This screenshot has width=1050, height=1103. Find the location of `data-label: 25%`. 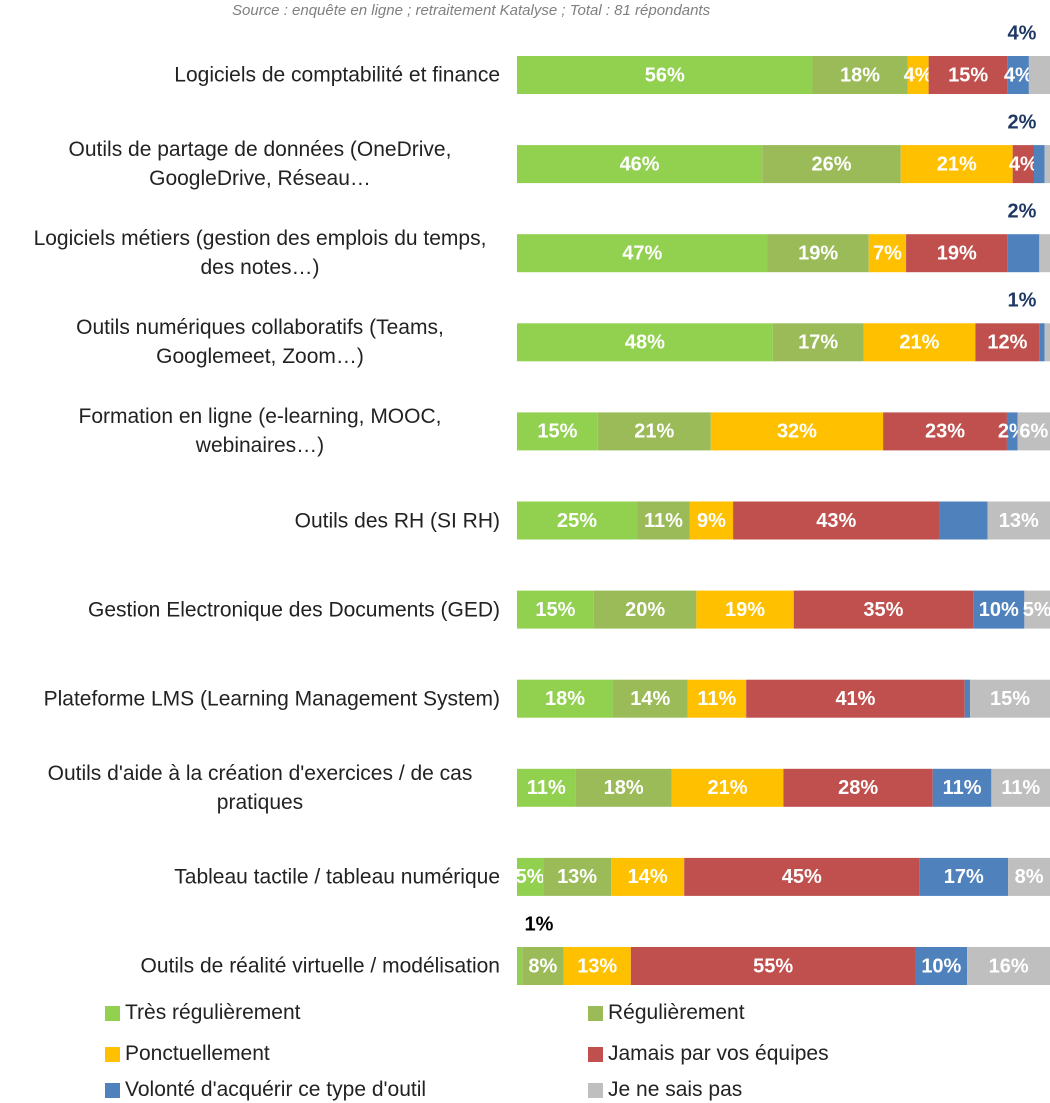

data-label: 25% is located at coordinates (577, 521).